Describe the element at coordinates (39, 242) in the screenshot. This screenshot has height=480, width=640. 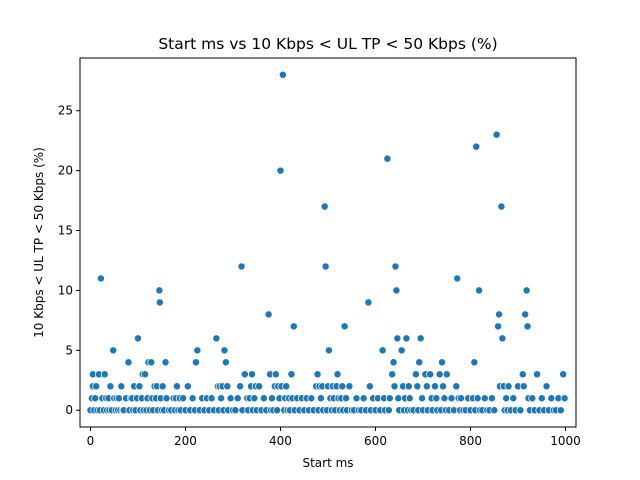
I see `y-axis-label: 10 Kbps < UL TP < 50 Kbps (%)` at that location.